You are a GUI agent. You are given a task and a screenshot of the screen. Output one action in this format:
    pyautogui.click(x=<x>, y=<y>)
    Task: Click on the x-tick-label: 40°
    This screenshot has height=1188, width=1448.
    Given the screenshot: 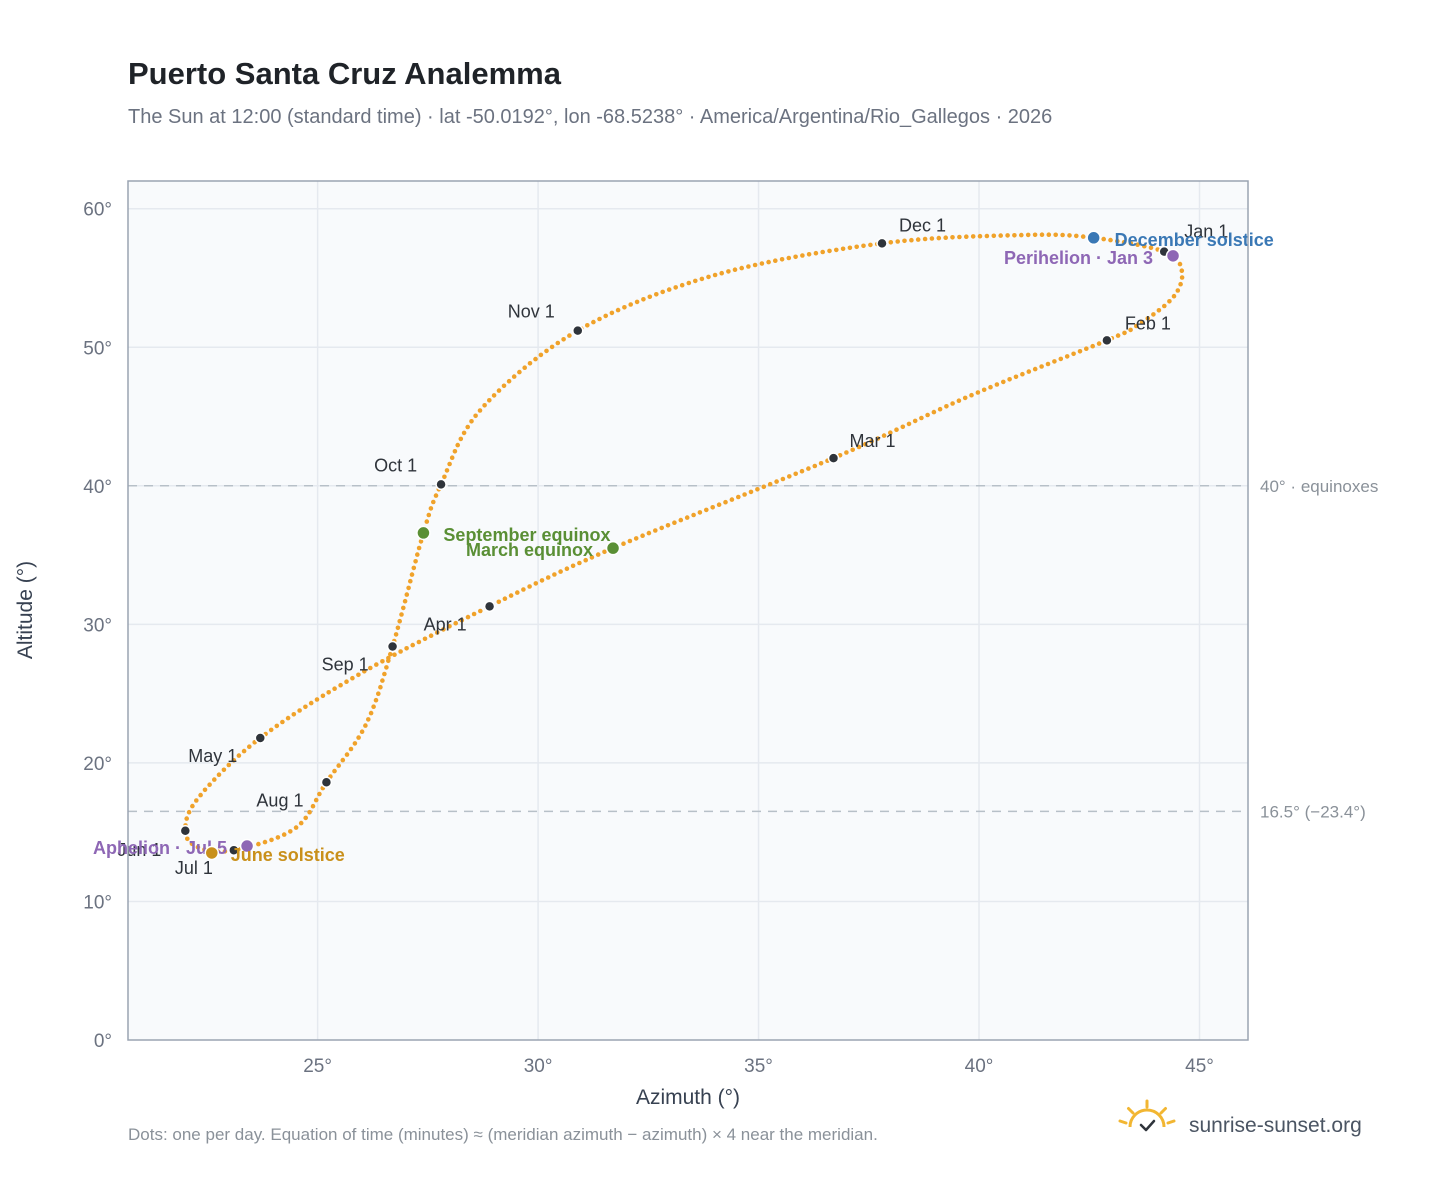 What is the action you would take?
    pyautogui.click(x=979, y=1066)
    